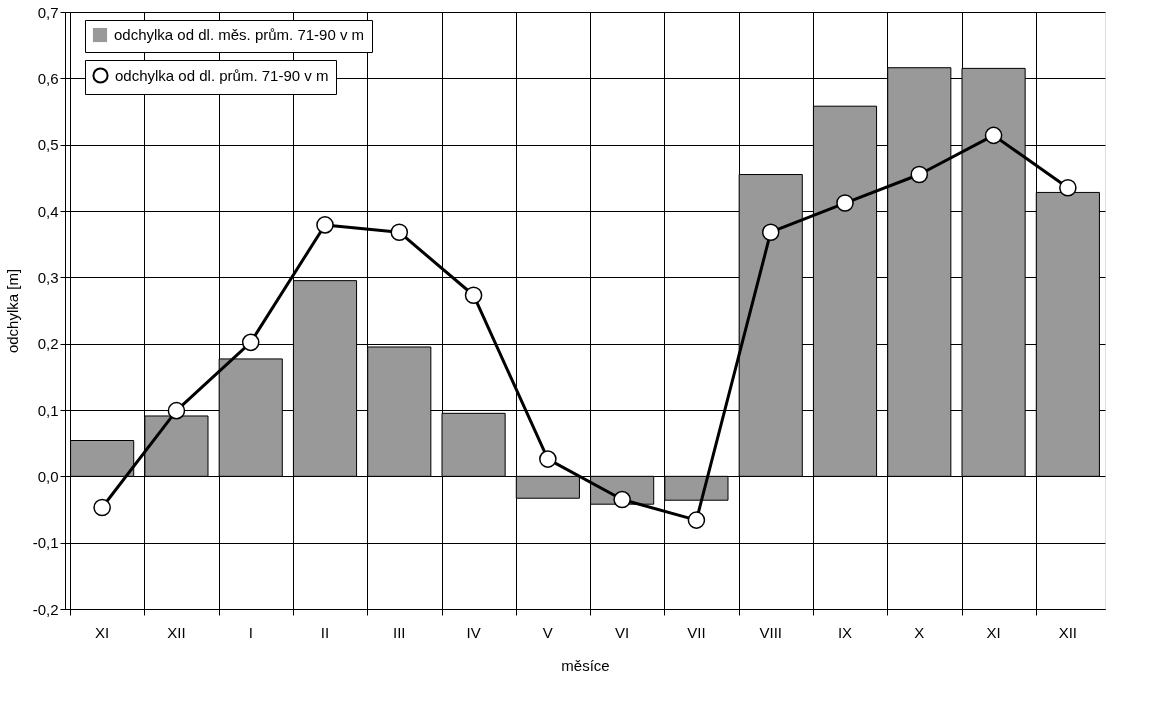  Describe the element at coordinates (696, 632) in the screenshot. I see `x-tick-label: VII` at that location.